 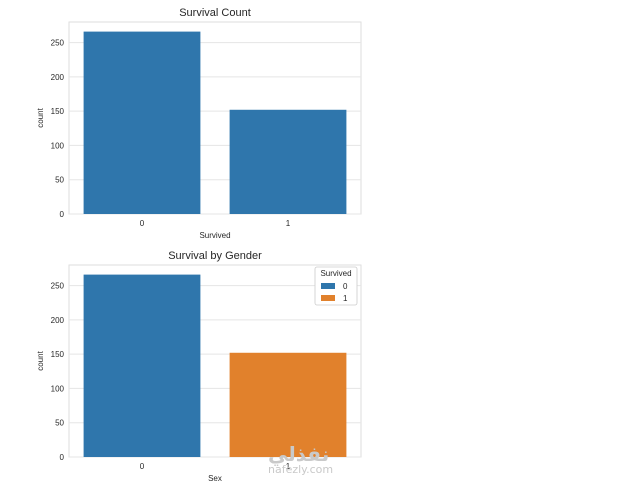 What do you see at coordinates (345, 298) in the screenshot?
I see `legend-label-1: 1` at bounding box center [345, 298].